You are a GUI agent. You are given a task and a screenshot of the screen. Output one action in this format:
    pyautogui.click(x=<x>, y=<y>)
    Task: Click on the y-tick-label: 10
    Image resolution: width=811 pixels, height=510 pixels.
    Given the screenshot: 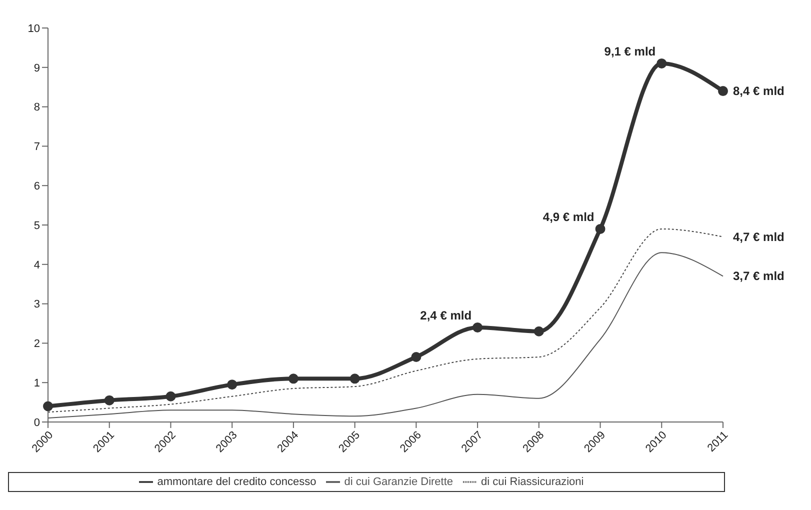 What is the action you would take?
    pyautogui.click(x=34, y=28)
    